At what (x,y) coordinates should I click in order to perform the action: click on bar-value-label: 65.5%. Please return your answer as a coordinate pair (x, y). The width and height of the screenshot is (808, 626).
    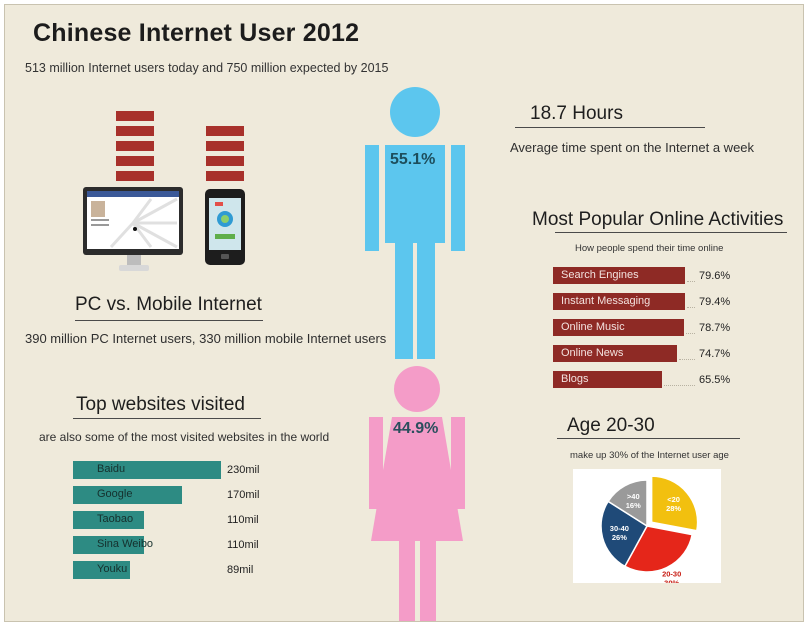
    Looking at the image, I should click on (715, 380).